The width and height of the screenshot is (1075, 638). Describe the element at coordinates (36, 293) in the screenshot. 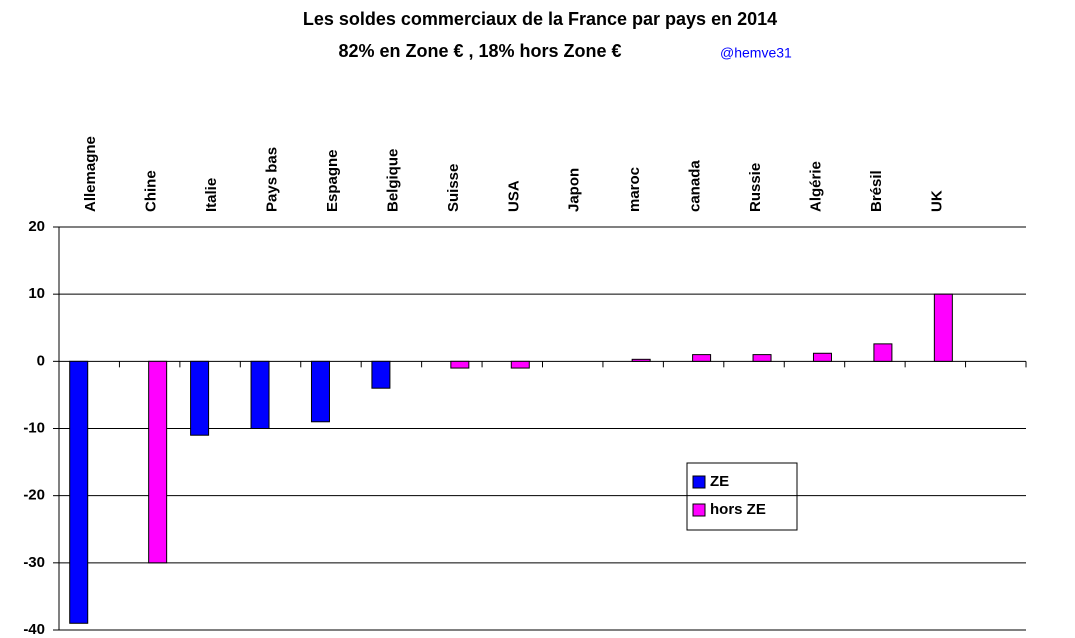

I see `y-tick-label: 10` at that location.